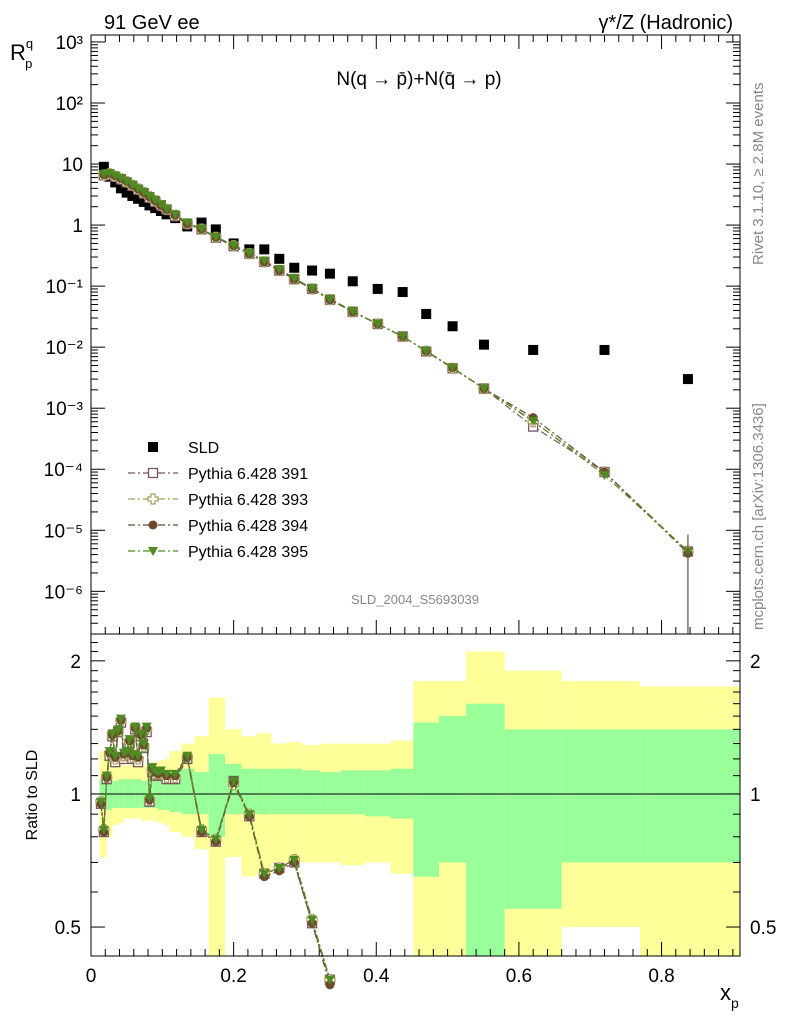 The height and width of the screenshot is (1024, 786). I want to click on legend-label: Pythia 6.428 391, so click(248, 474).